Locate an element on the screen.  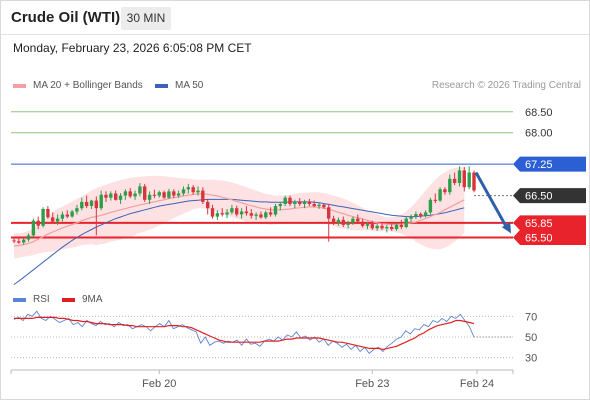
copyright-text: Research © 2026 Trading Central is located at coordinates (506, 85).